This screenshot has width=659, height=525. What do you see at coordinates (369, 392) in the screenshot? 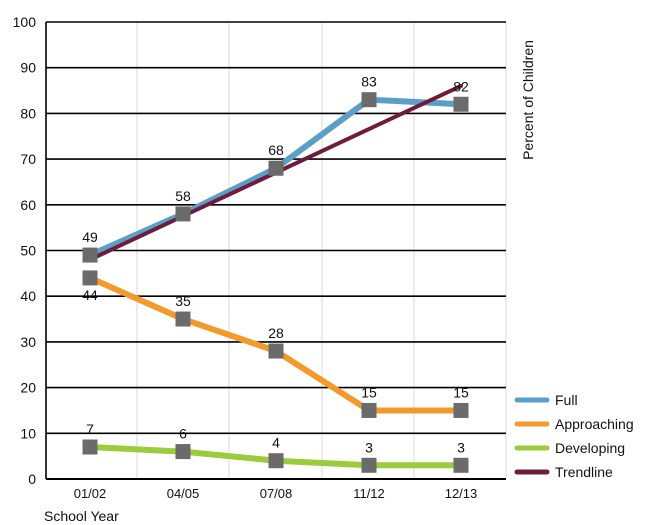
I see `label-approaching-3: 15` at bounding box center [369, 392].